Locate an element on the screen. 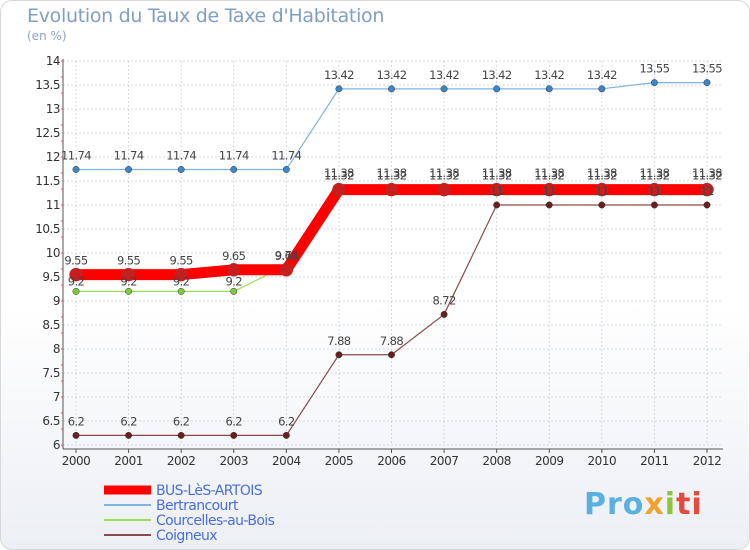  x-tick-label: 2007 is located at coordinates (444, 461).